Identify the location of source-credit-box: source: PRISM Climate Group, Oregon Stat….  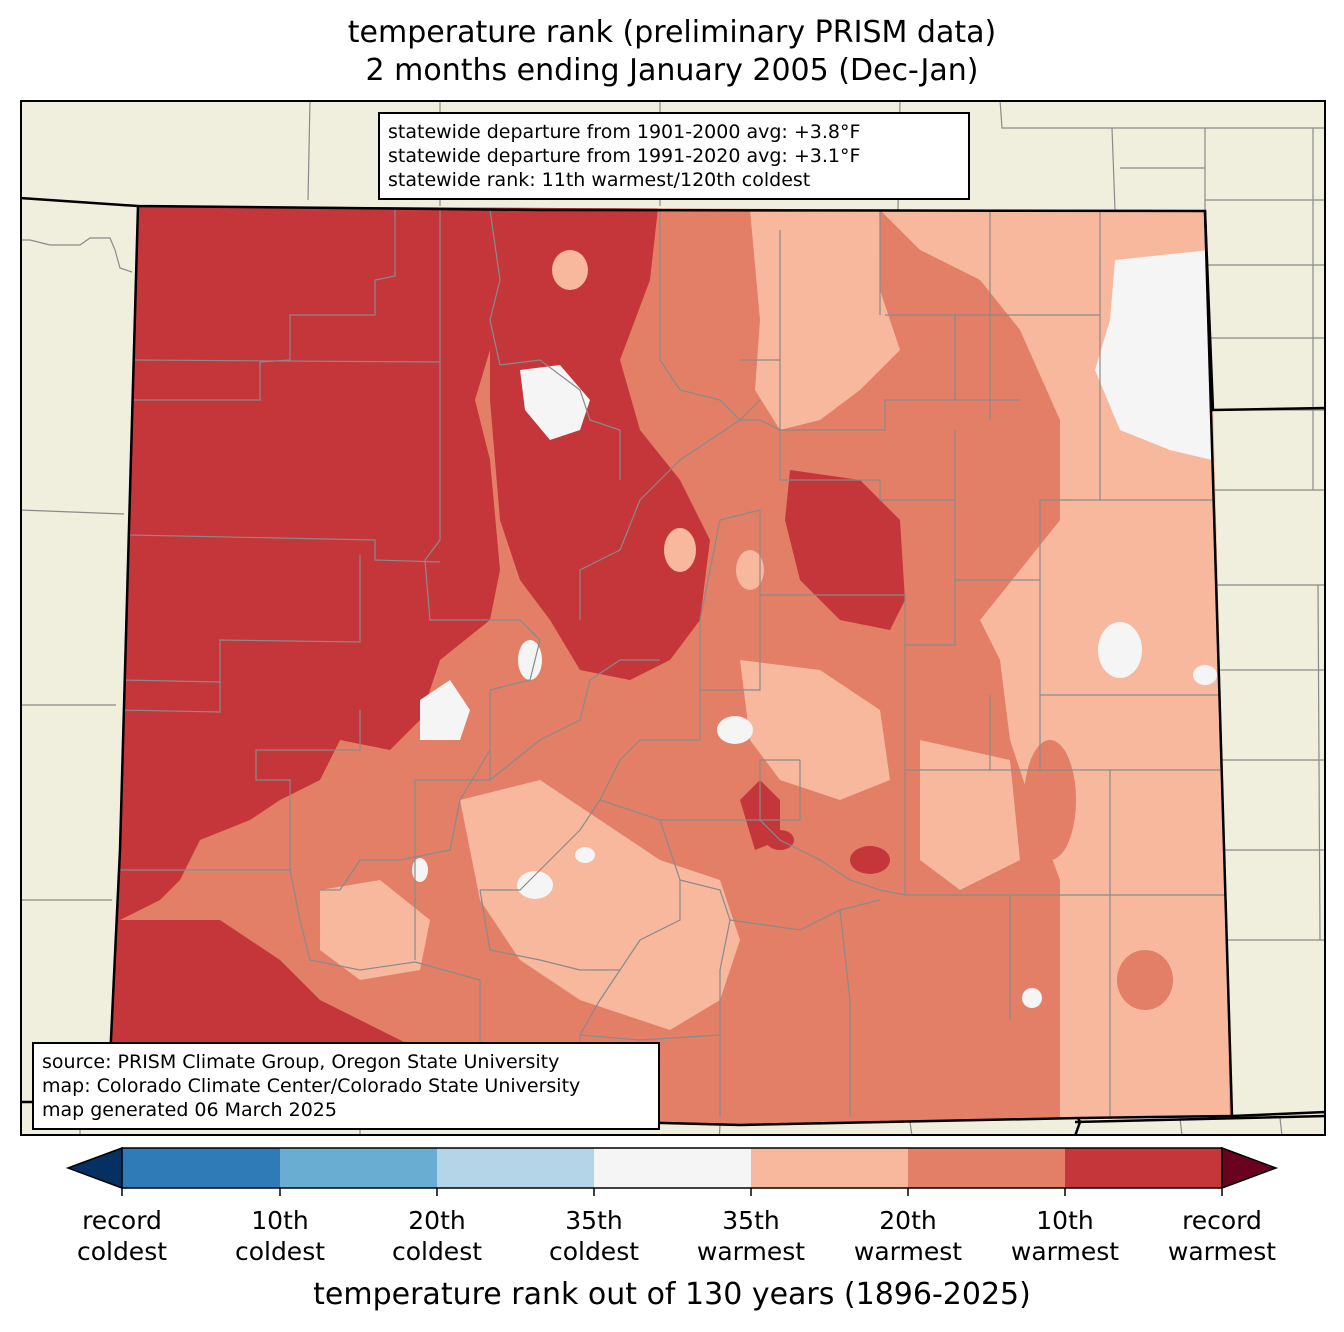
(346, 1086).